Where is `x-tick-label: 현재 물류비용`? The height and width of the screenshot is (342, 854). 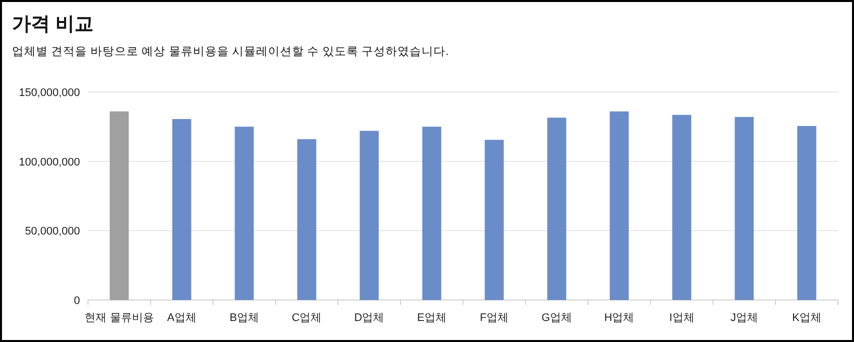 x-tick-label: 현재 물류비용 is located at coordinates (119, 318).